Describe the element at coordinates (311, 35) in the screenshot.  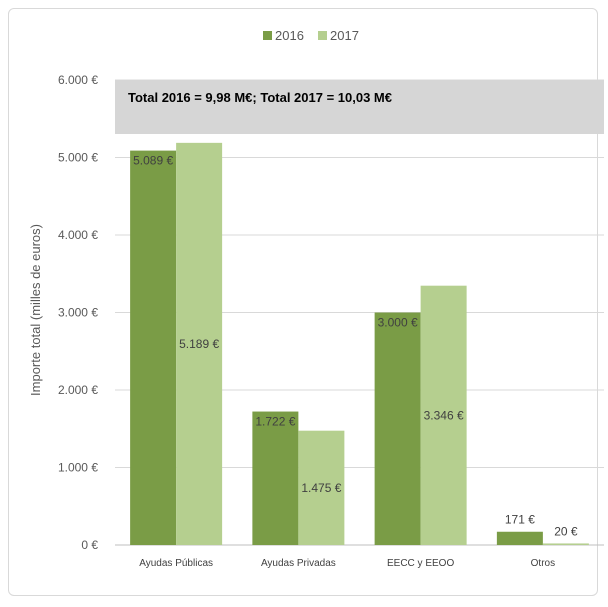
I see `legend: 2016 2017` at that location.